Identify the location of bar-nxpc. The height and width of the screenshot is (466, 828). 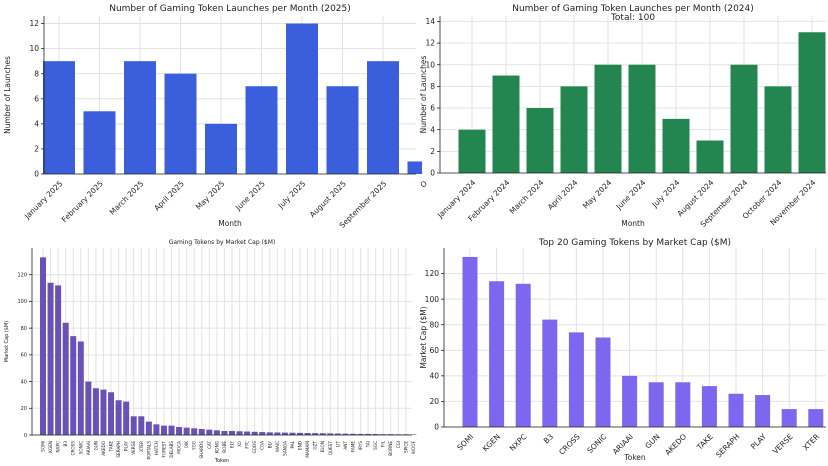
(523, 355).